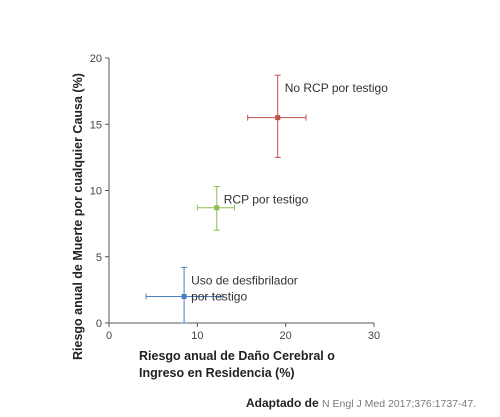  I want to click on source-lead: Adaptado de, so click(282, 403).